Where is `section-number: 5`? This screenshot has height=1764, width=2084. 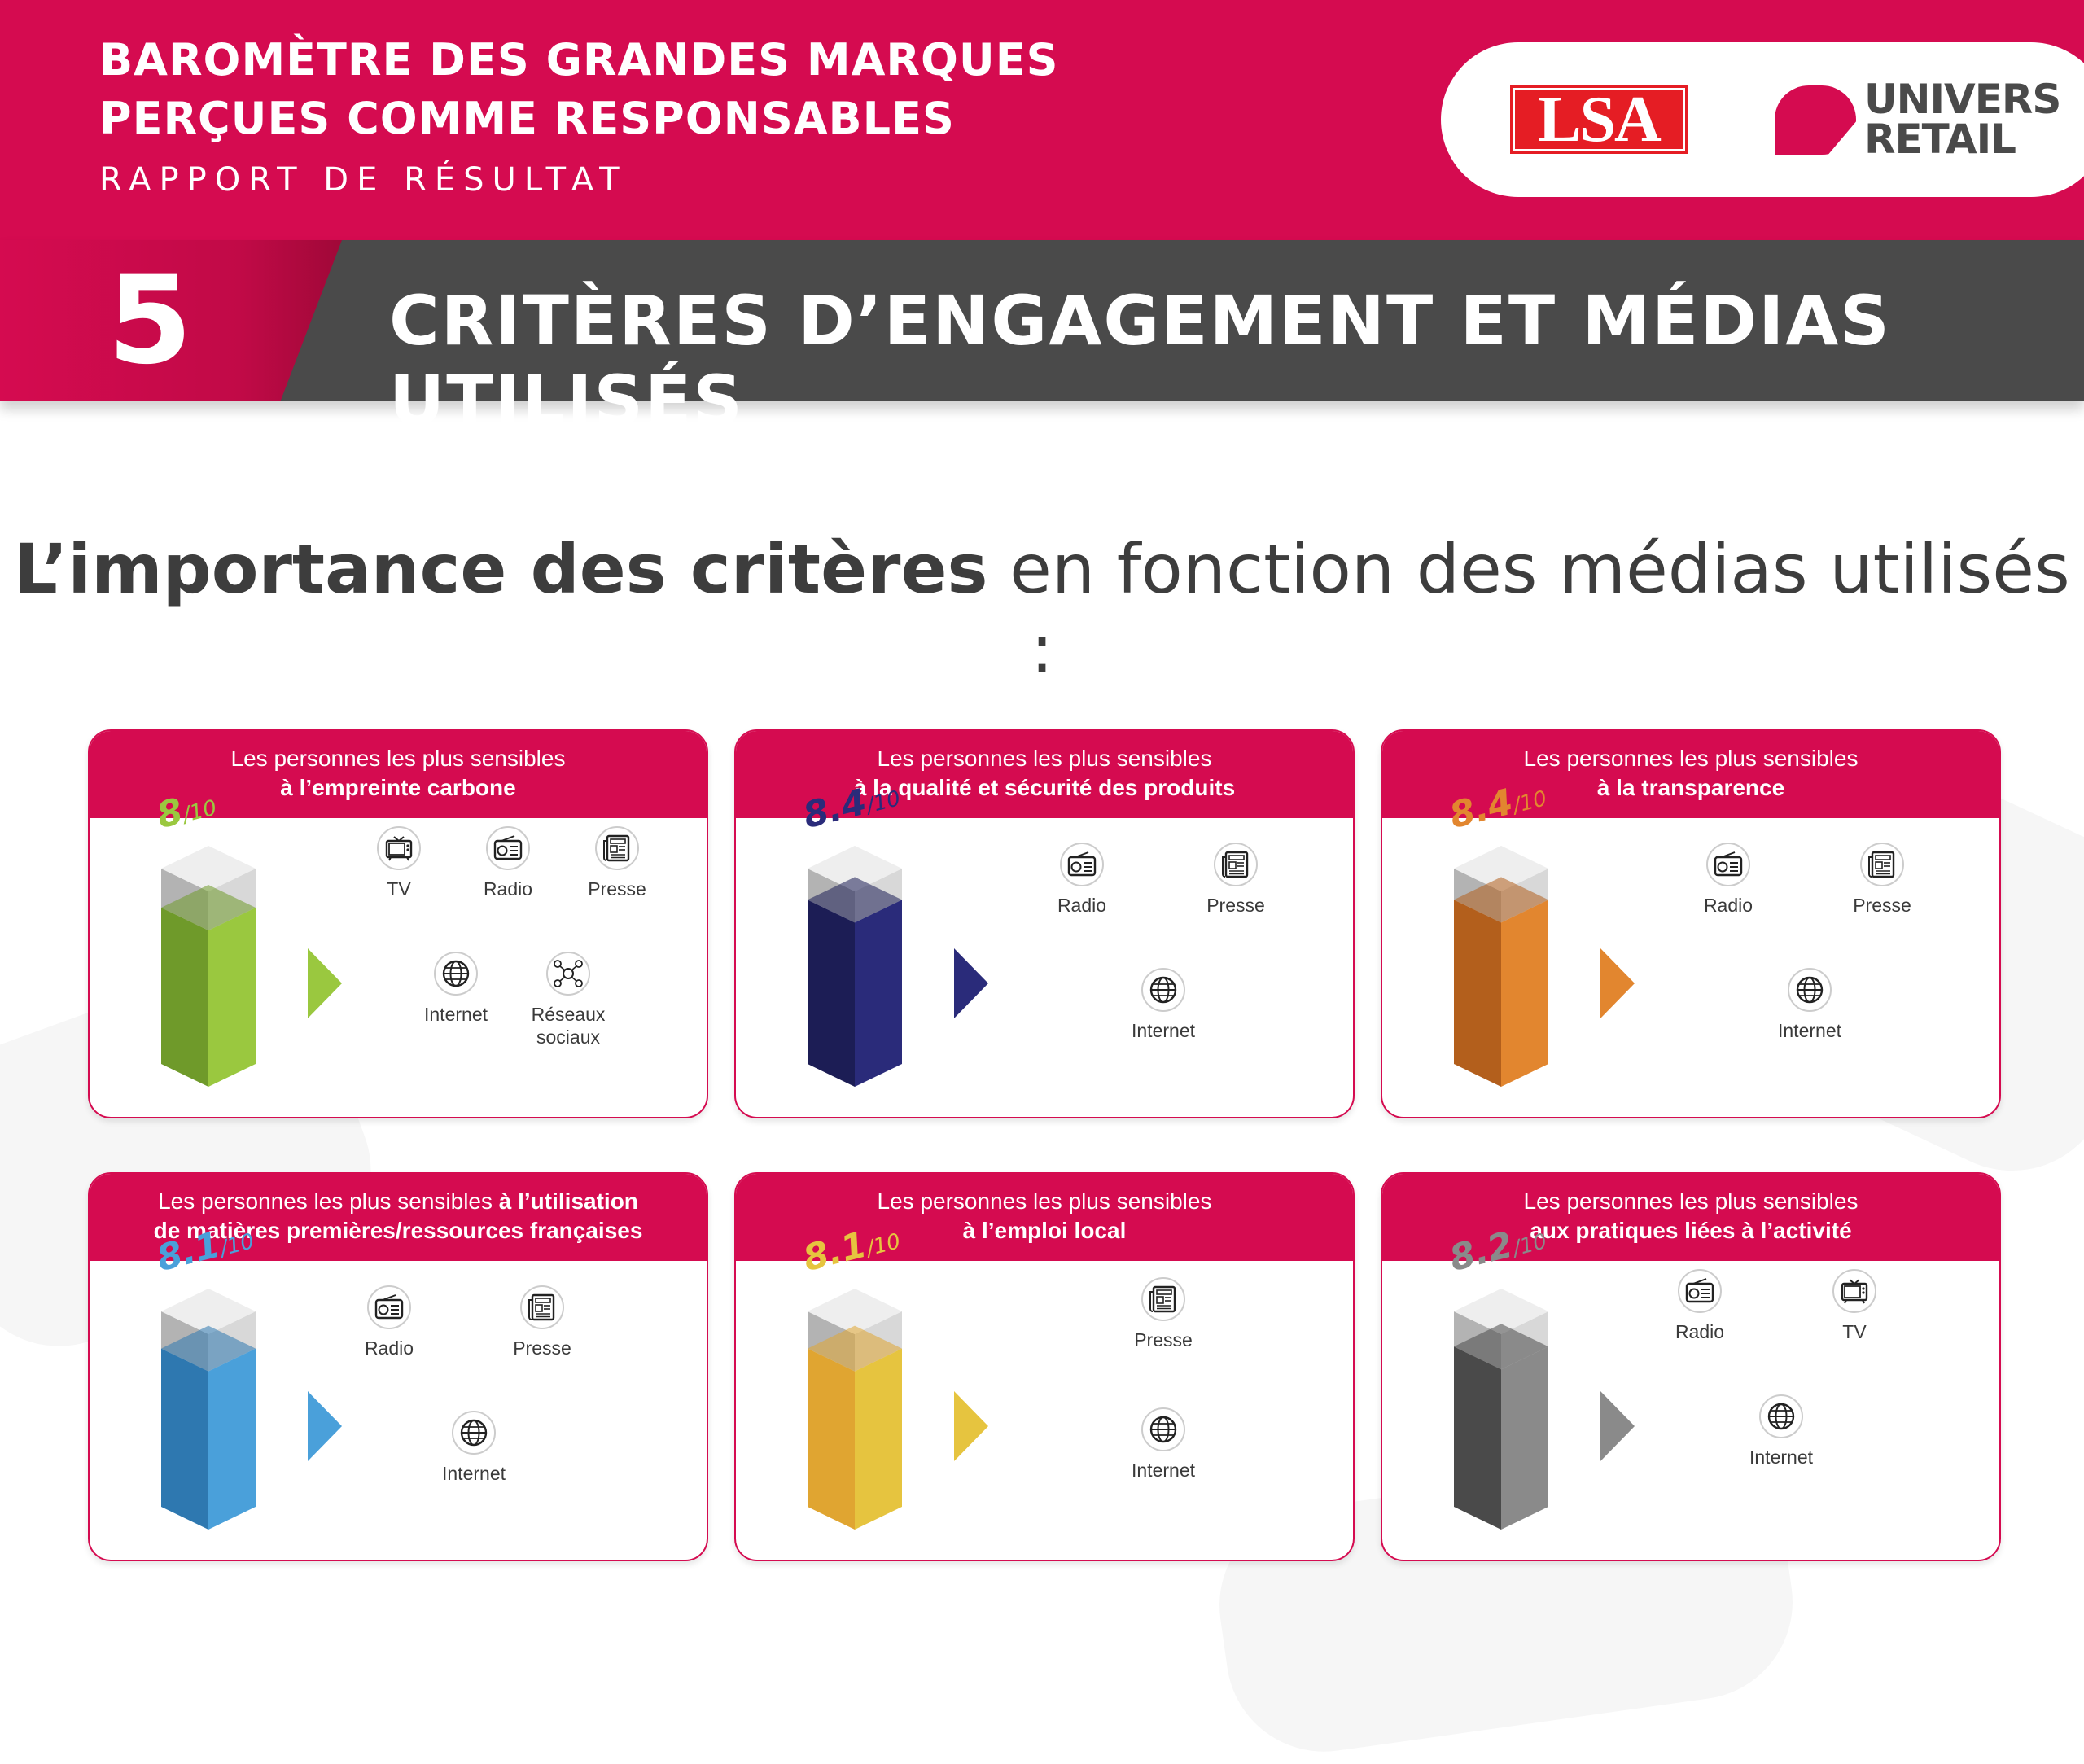 section-number: 5 is located at coordinates (150, 321).